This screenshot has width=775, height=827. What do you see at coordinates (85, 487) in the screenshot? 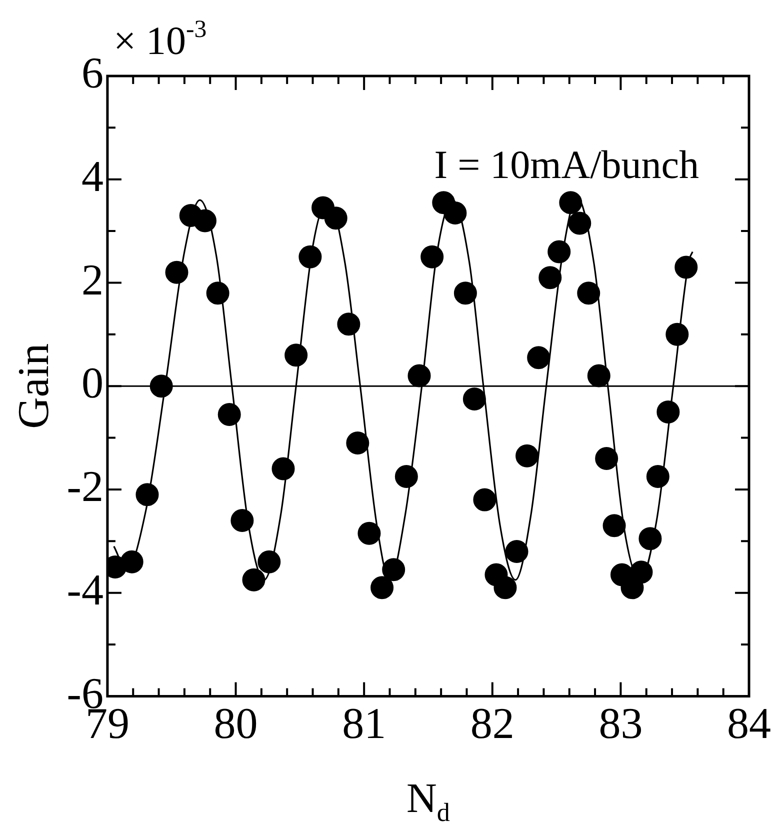
I see `y-tick-label: -2` at bounding box center [85, 487].